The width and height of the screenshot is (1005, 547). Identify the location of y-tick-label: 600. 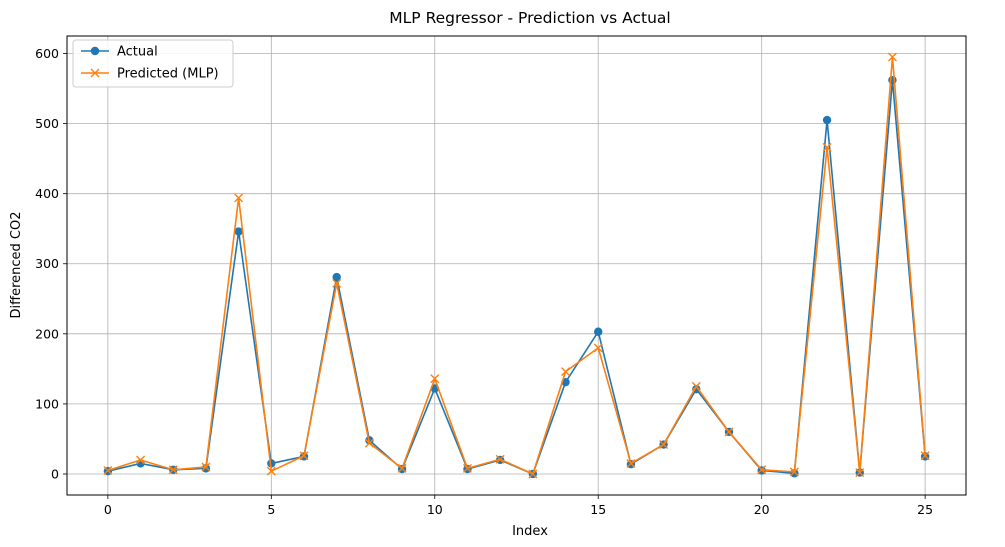
(47, 53).